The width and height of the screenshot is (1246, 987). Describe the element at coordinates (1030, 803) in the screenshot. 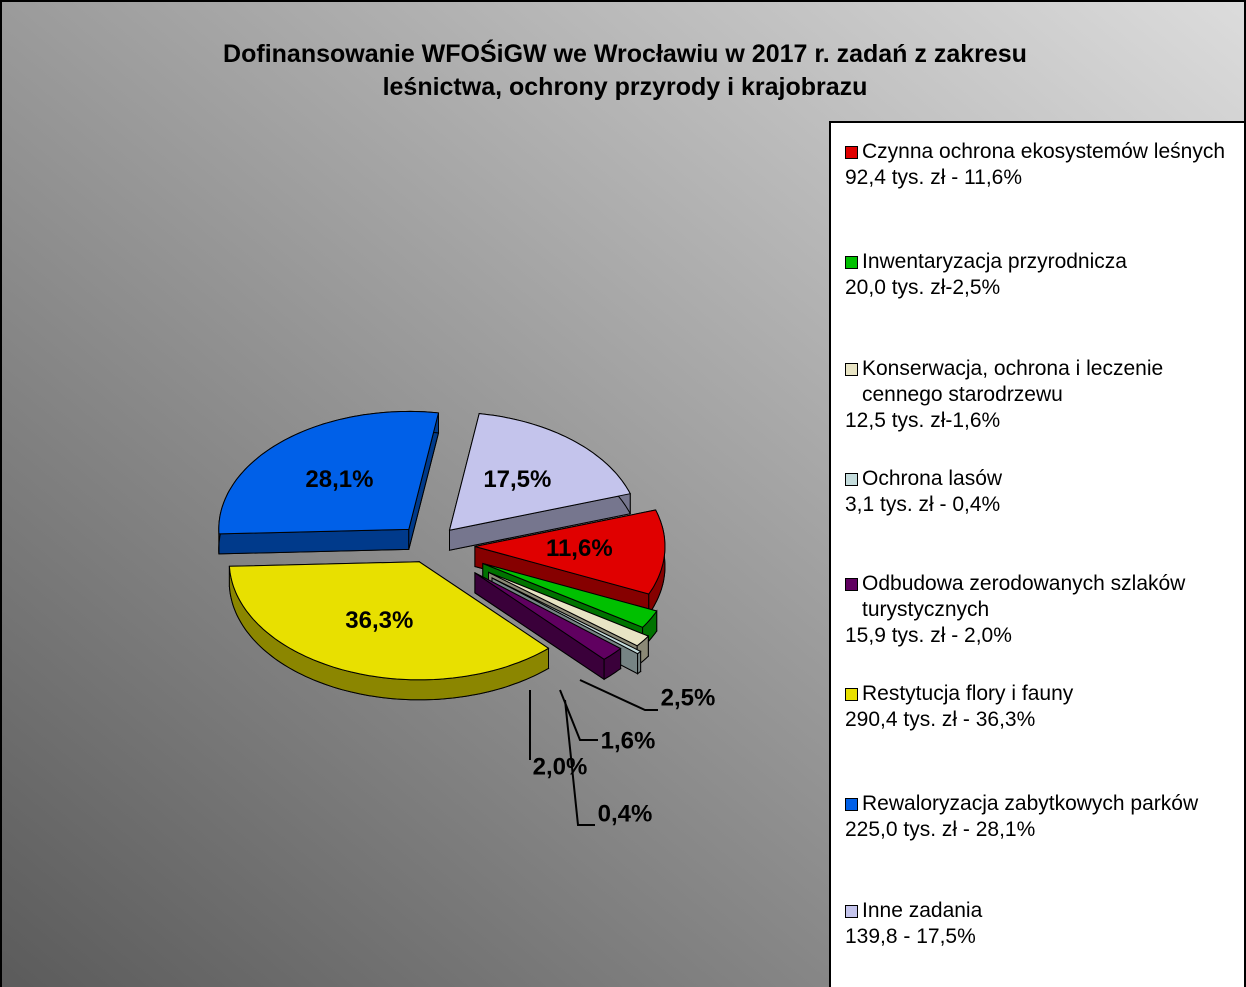

I see `legend-label: Rewaloryzacja zabytkowych parków` at that location.